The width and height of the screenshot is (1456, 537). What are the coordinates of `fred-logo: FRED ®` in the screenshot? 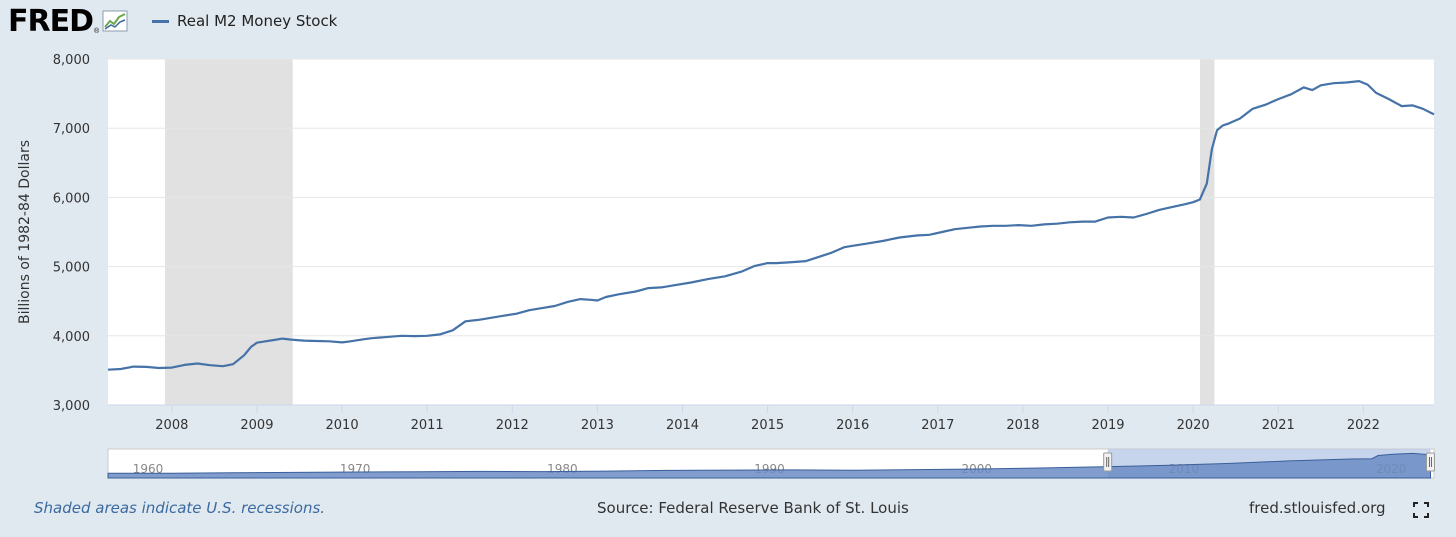 It's located at (68, 22).